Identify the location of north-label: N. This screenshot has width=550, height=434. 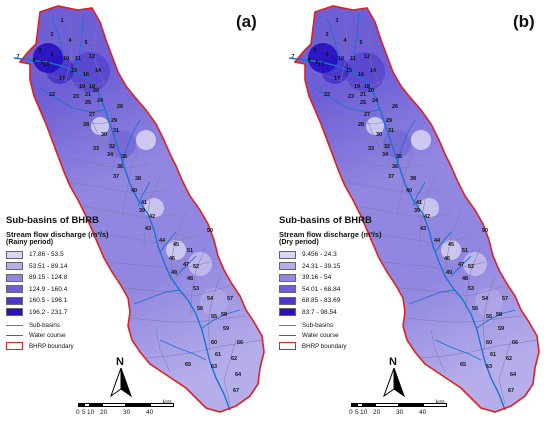
(120, 362).